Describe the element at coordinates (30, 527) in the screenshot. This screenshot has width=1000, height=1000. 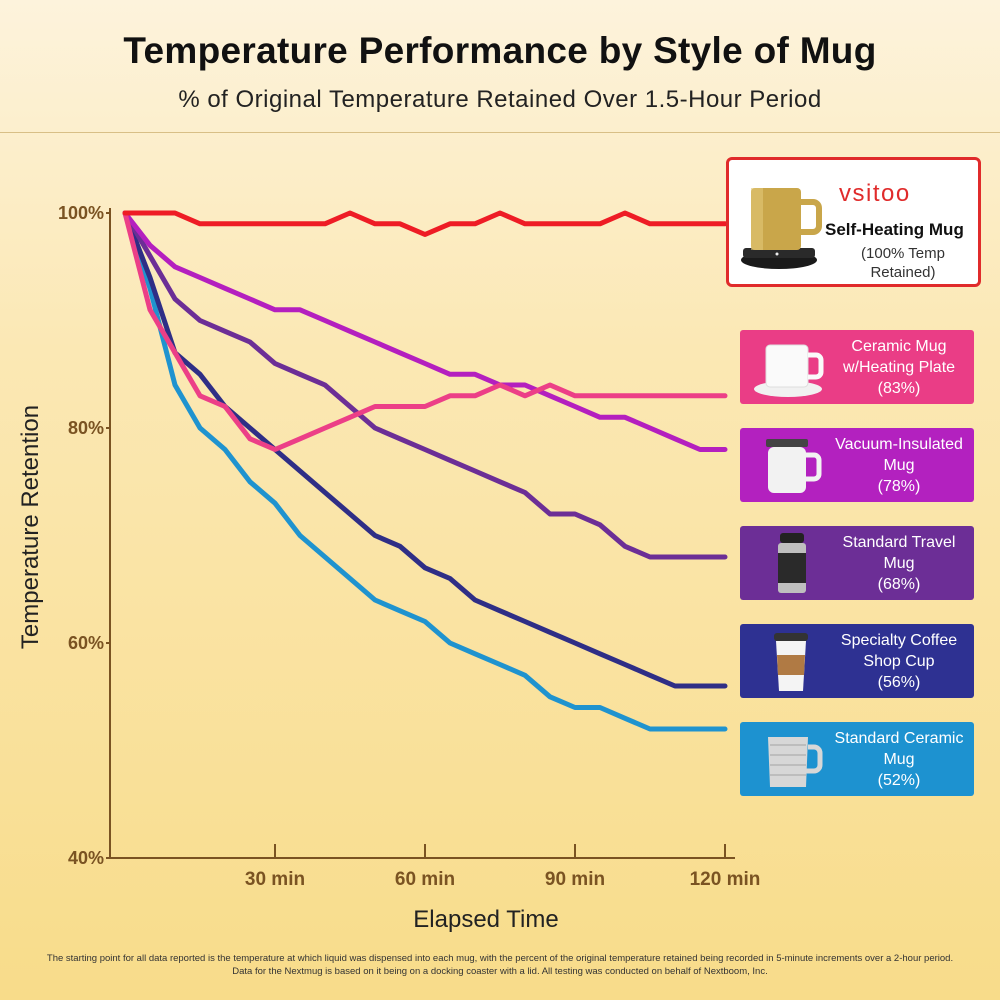
I see `y-axis-title: Temperature Retention` at that location.